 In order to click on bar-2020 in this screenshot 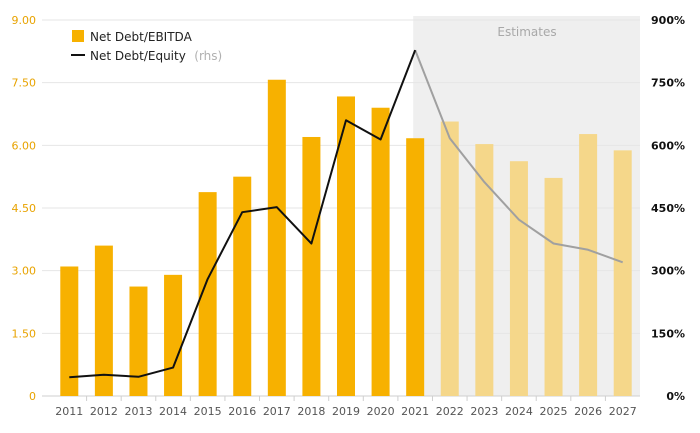, I will do `click(380, 251)`.